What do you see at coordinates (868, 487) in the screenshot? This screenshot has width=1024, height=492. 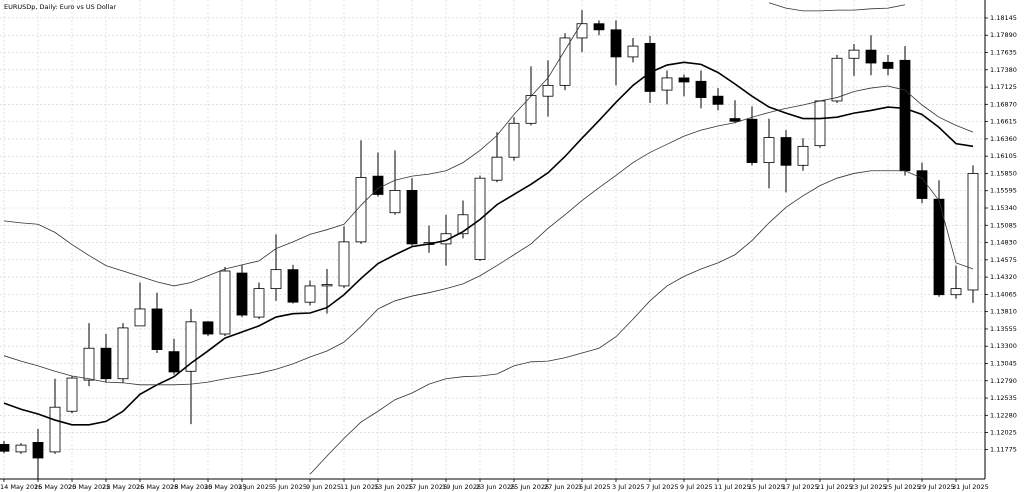 I see `x-tick-label: 23 Jul 2025` at bounding box center [868, 487].